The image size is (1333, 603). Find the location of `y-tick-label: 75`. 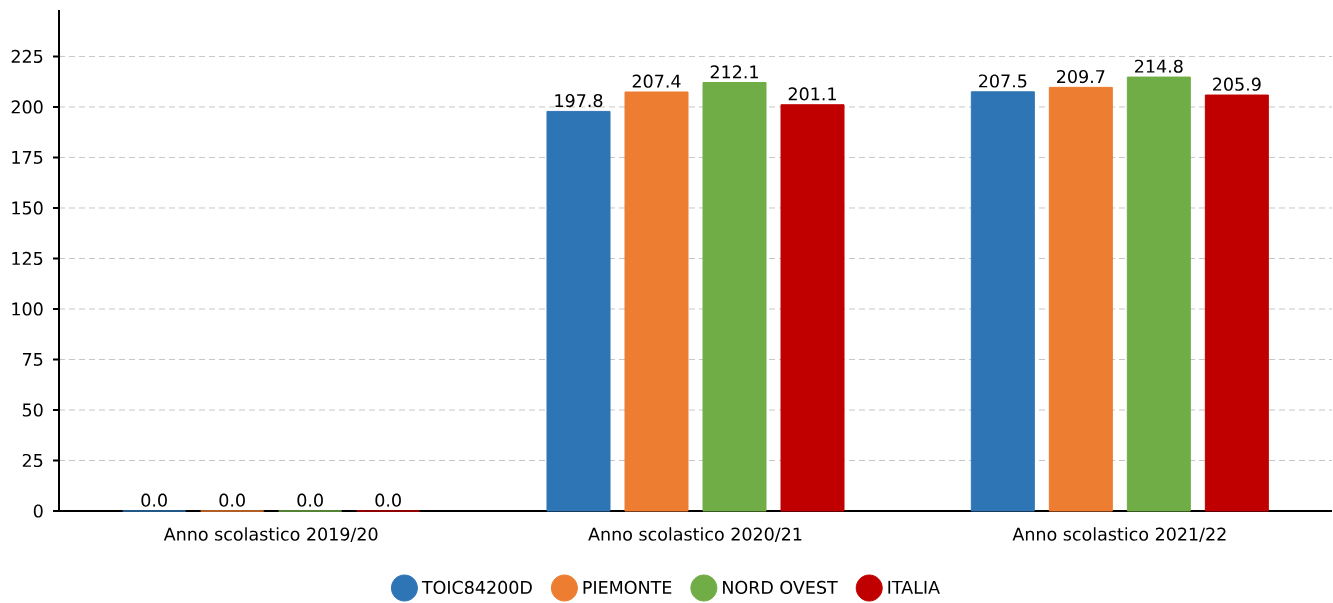

y-tick-label: 75 is located at coordinates (32, 359).